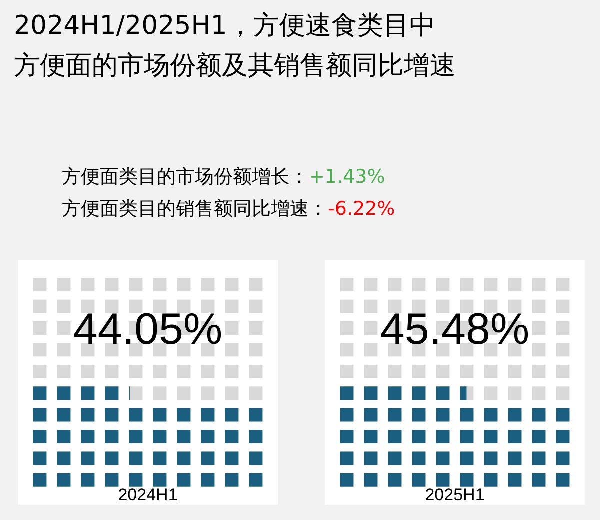 The width and height of the screenshot is (600, 520). What do you see at coordinates (225, 26) in the screenshot?
I see `text: 2024H1/2025H1，方便速食类目中` at bounding box center [225, 26].